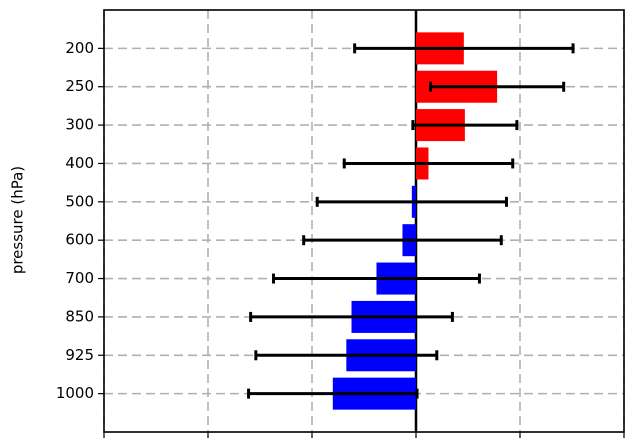 The height and width of the screenshot is (438, 625). I want to click on y-tick-label: 400, so click(79, 163).